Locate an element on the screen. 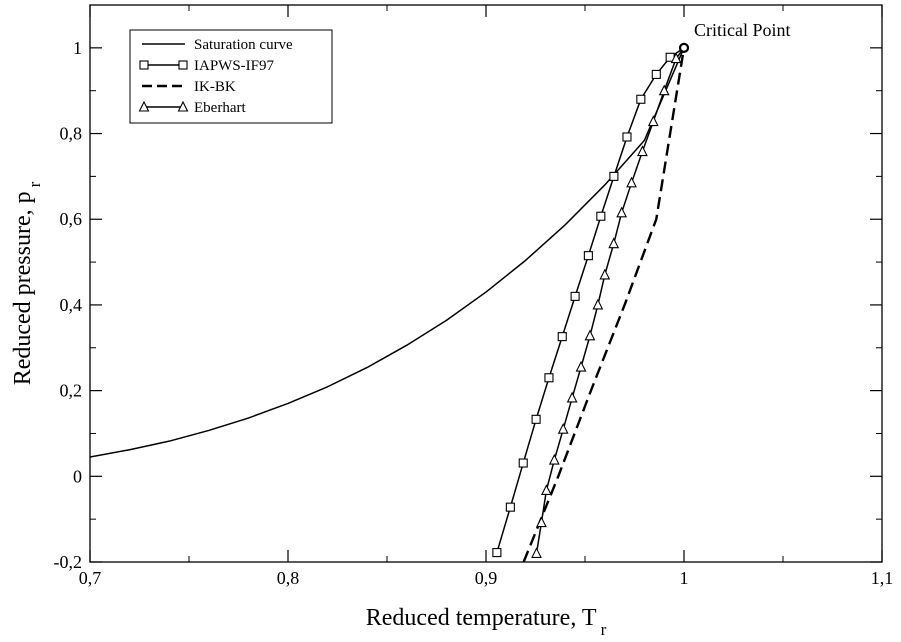 The height and width of the screenshot is (642, 901). x-tick-label: 0,9 is located at coordinates (486, 578).